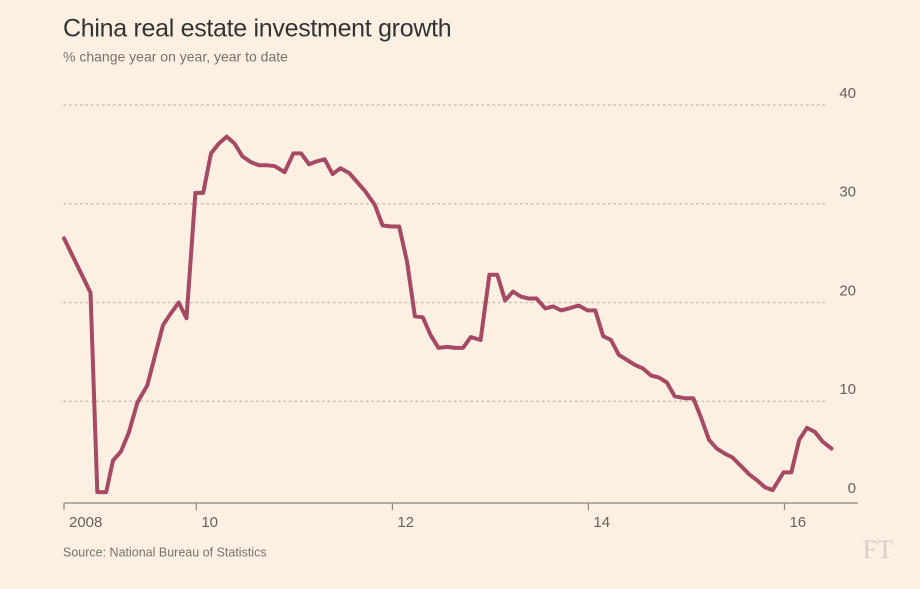 The image size is (920, 589). I want to click on logo: FT, so click(878, 549).